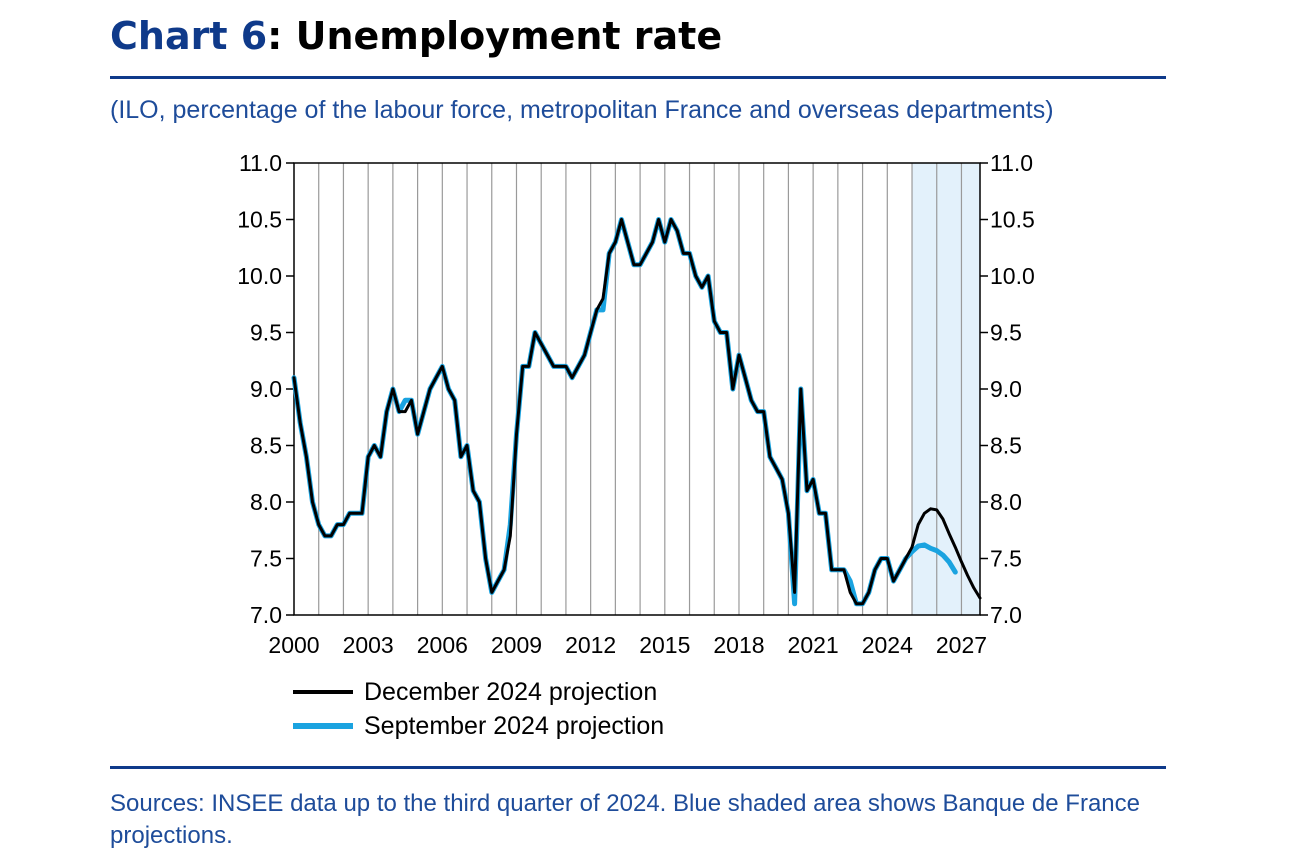 This screenshot has width=1300, height=866. I want to click on y-tick-label-left: 9.0, so click(266, 389).